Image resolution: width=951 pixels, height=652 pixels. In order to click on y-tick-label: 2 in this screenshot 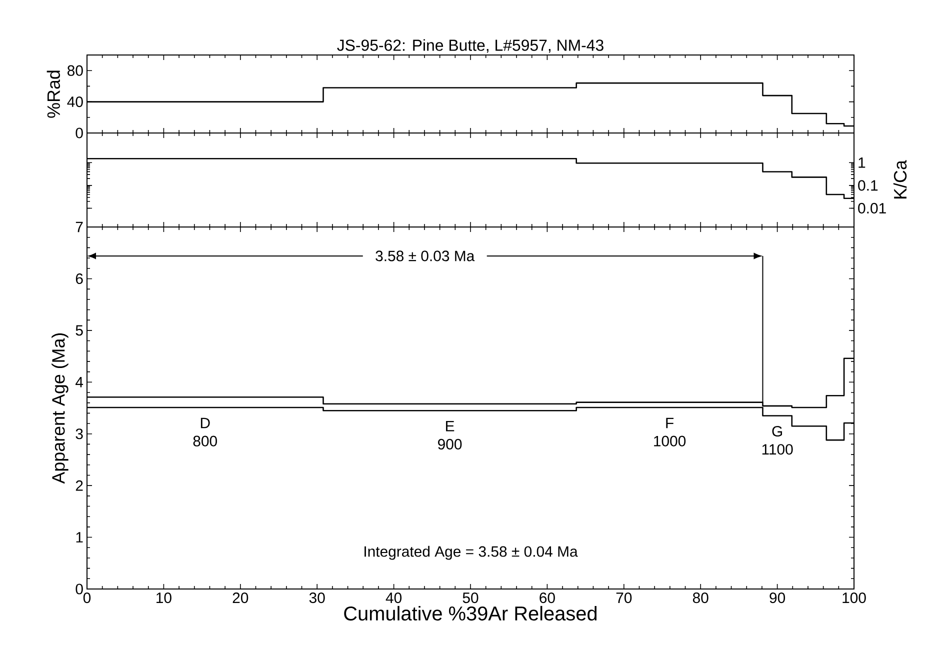, I will do `click(79, 485)`.